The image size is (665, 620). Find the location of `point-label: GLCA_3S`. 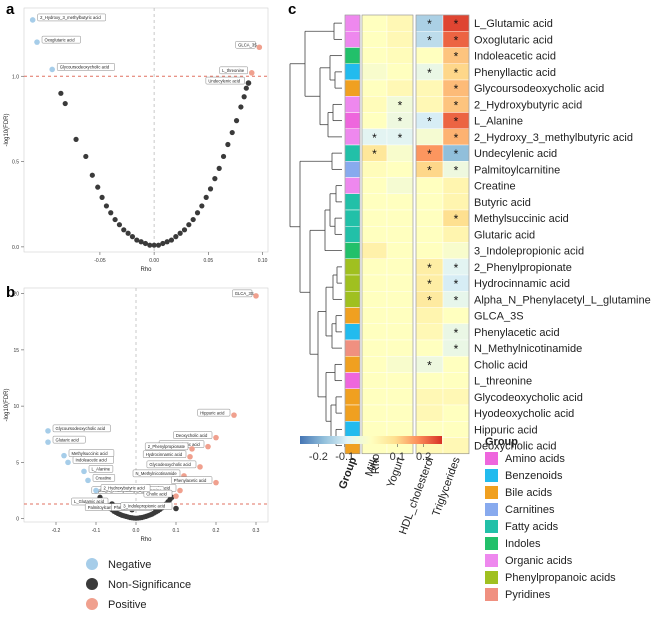

point-label: GLCA_3S is located at coordinates (247, 44).